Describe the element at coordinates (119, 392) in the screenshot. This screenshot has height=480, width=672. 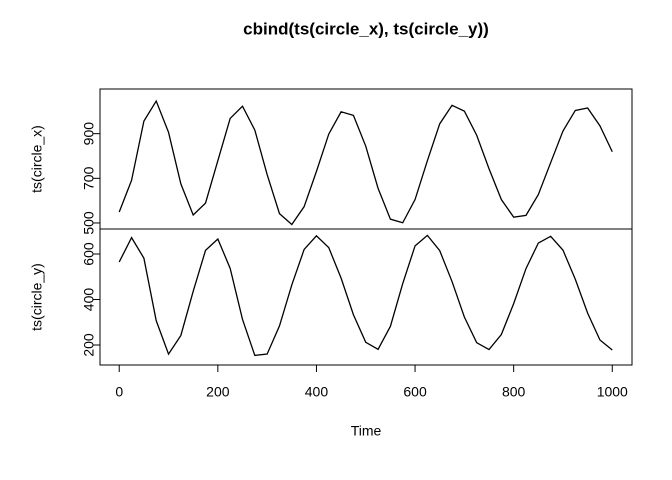
I see `x-tick-label: 0` at that location.